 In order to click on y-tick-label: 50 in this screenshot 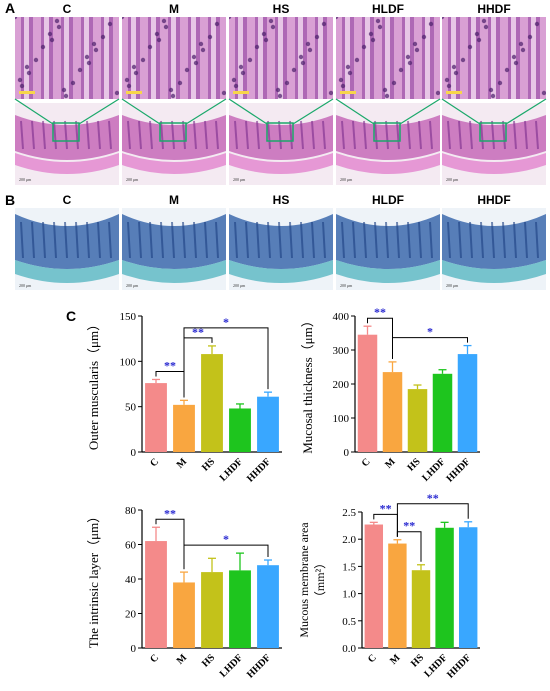, I will do `click(131, 408)`.